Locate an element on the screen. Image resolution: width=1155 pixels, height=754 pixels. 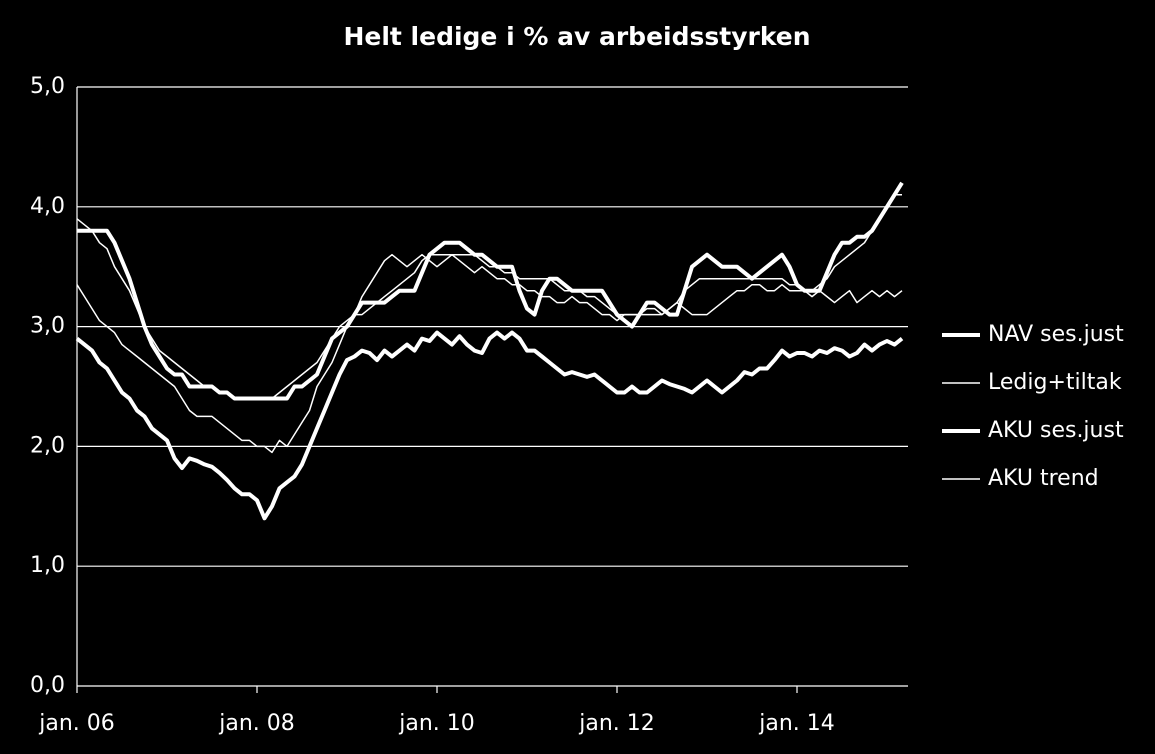
y-tick-label: 1,0 is located at coordinates (47, 565).